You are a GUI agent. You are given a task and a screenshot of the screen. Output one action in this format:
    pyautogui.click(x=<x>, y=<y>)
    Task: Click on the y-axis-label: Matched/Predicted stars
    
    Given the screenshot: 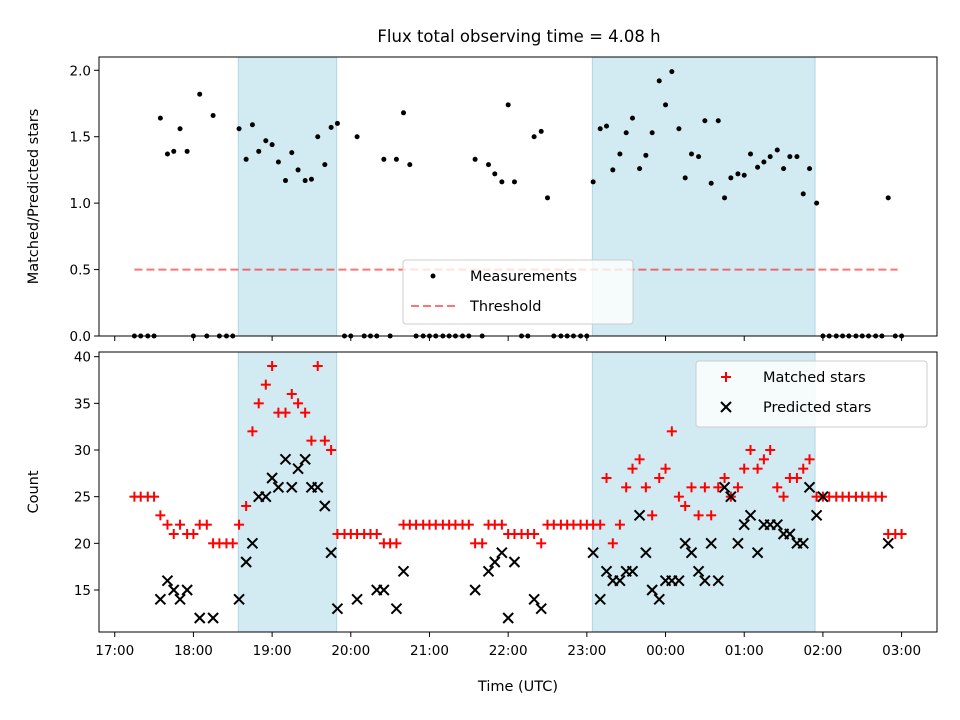 What is the action you would take?
    pyautogui.click(x=34, y=197)
    